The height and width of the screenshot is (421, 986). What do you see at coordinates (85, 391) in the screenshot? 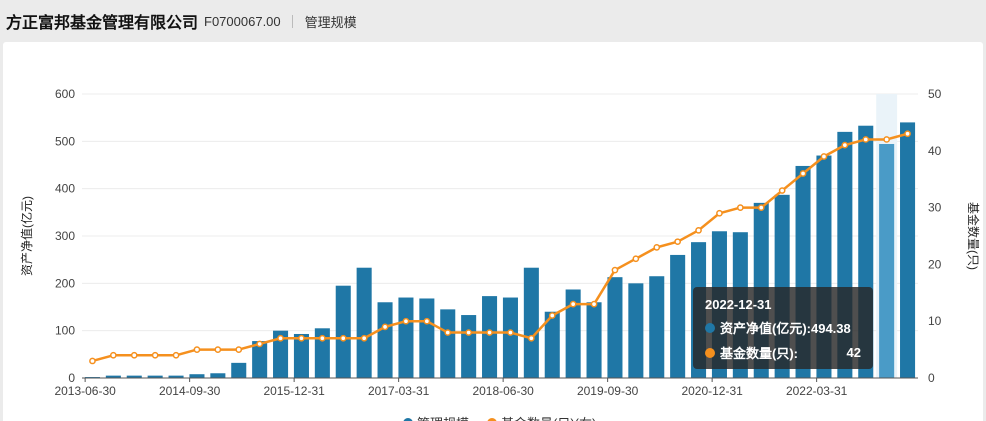
I see `x-tick-label: 2013-06-30` at bounding box center [85, 391].